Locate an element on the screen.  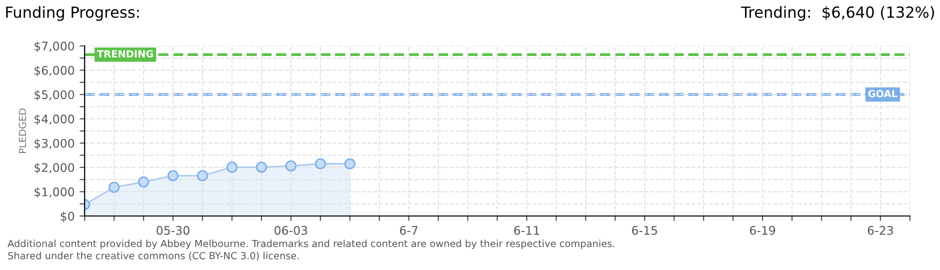
y-tick-label: $2,000 is located at coordinates (54, 168).